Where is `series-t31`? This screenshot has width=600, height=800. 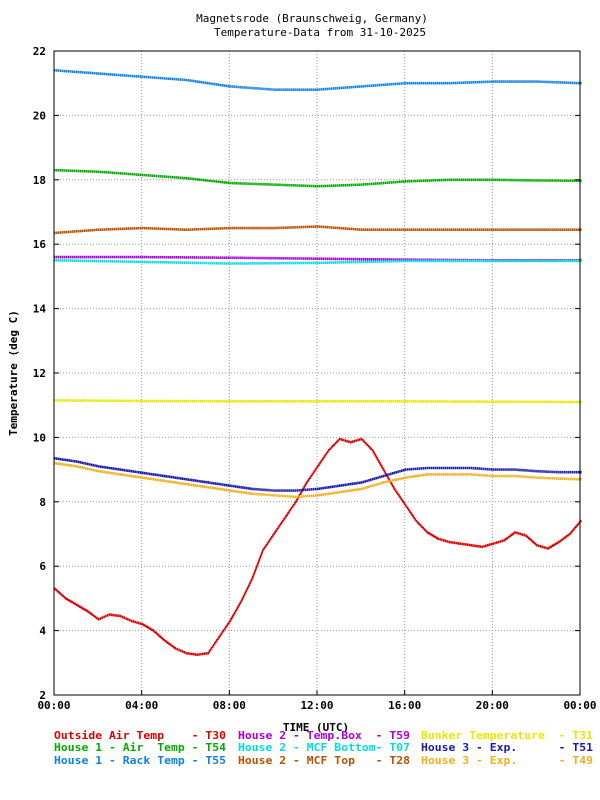
series-t31 is located at coordinates (318, 401).